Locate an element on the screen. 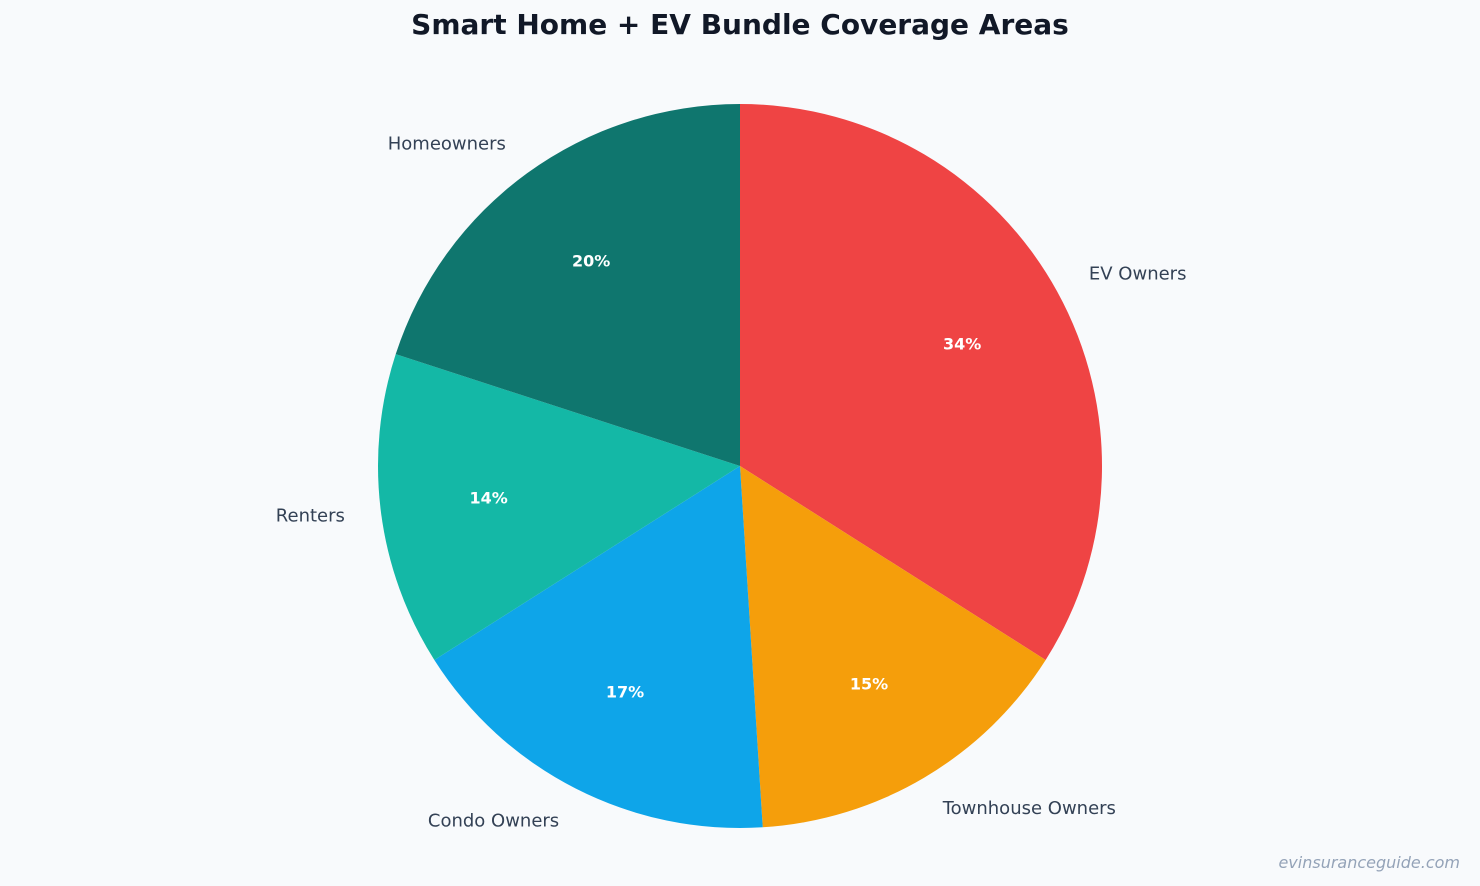 The image size is (1480, 886). slice-percent-label: 15% is located at coordinates (869, 684).